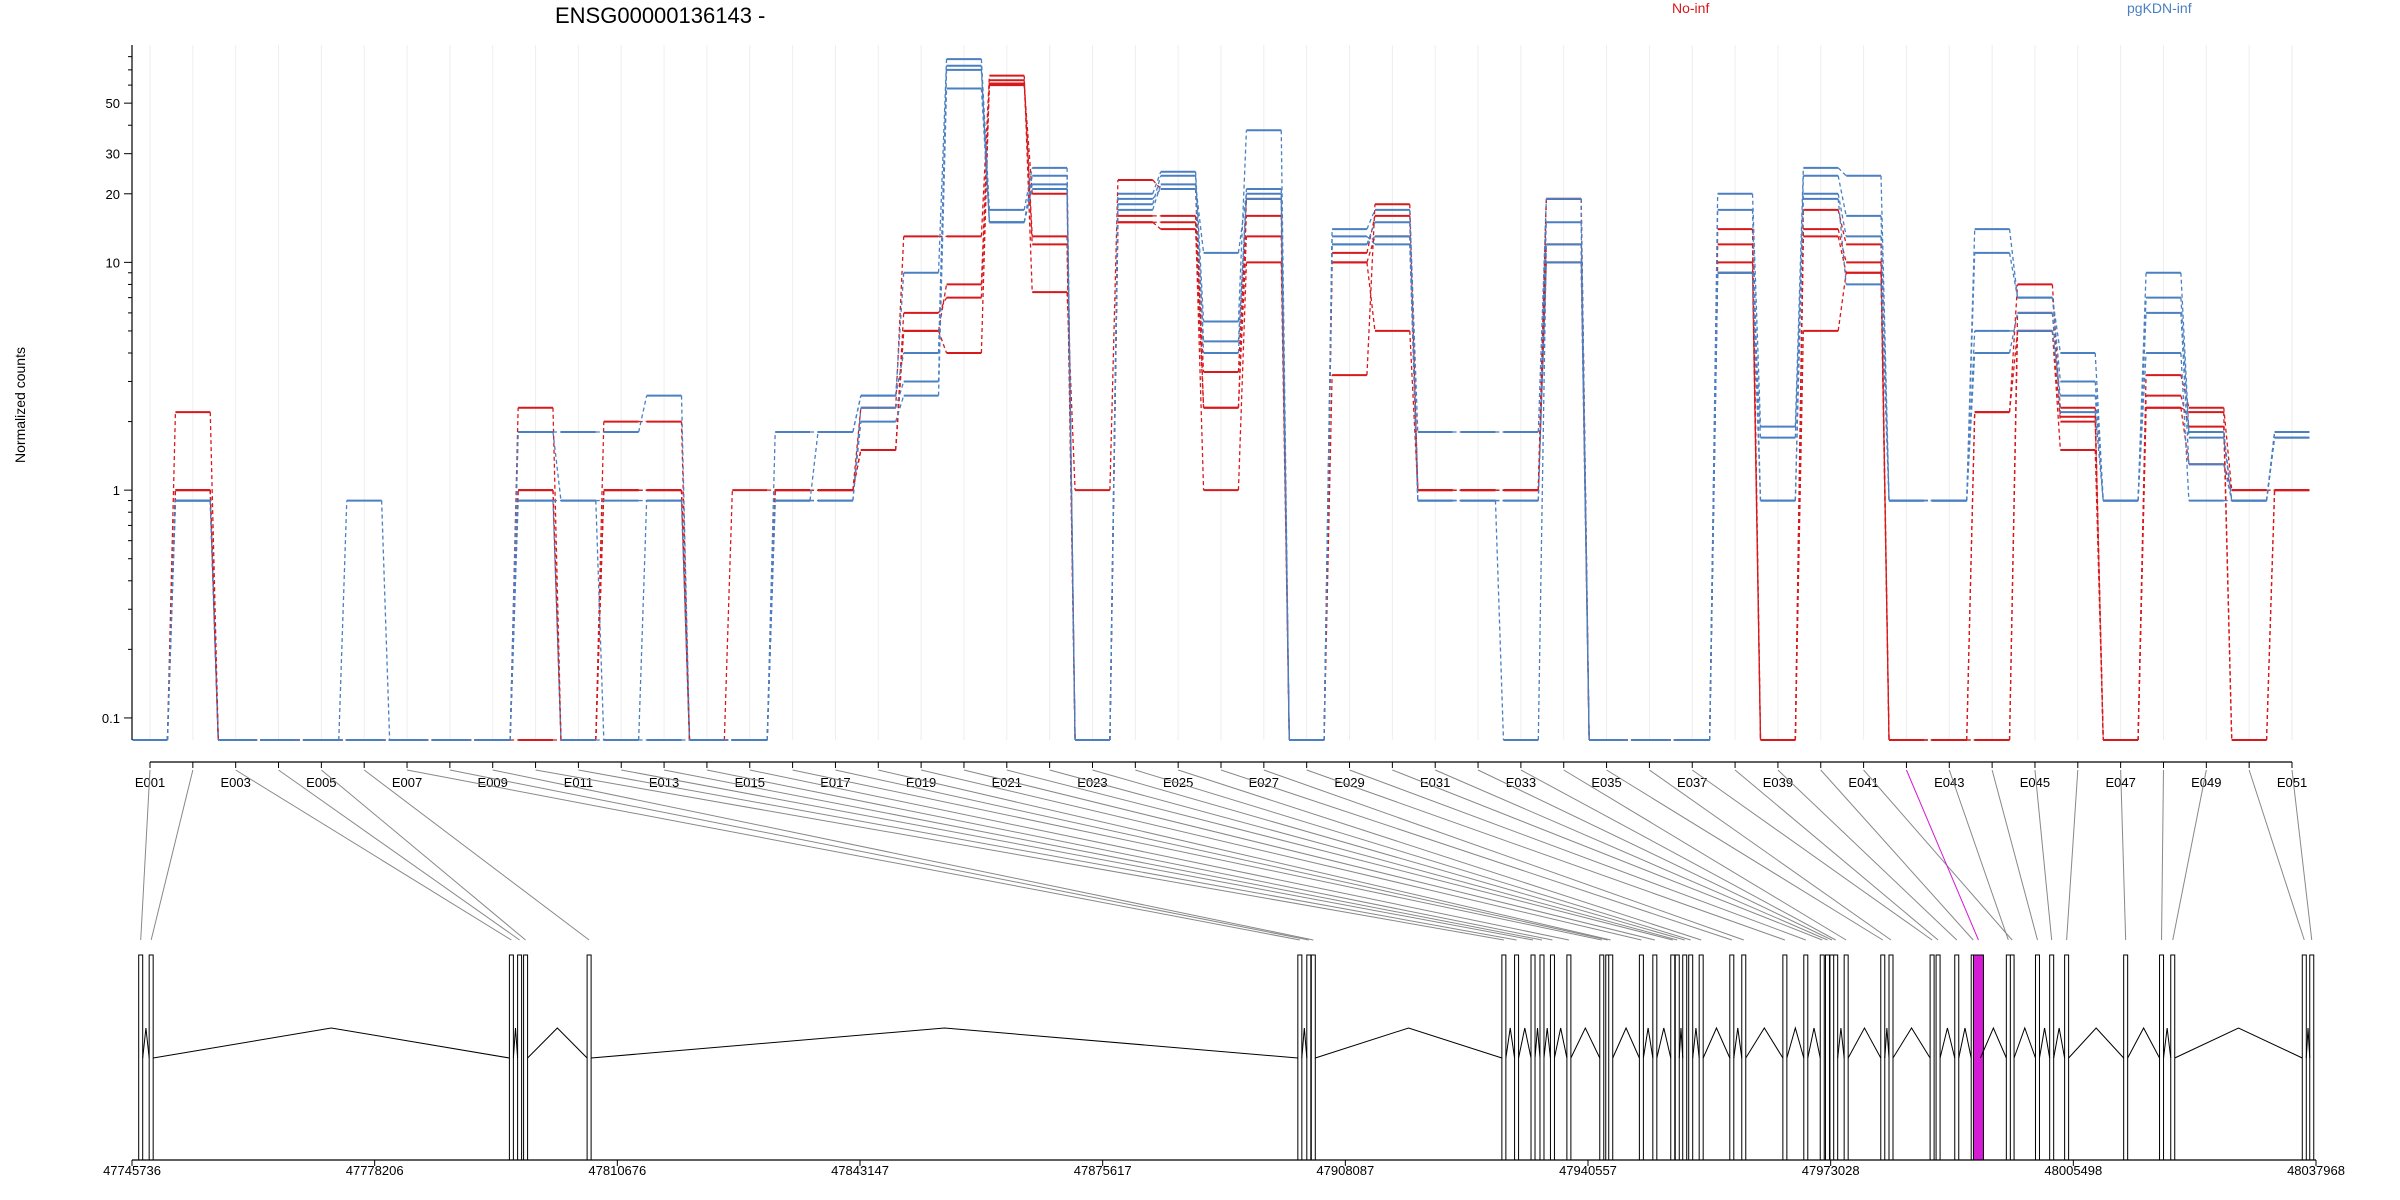  I want to click on y-tick-label: 10, so click(113, 262).